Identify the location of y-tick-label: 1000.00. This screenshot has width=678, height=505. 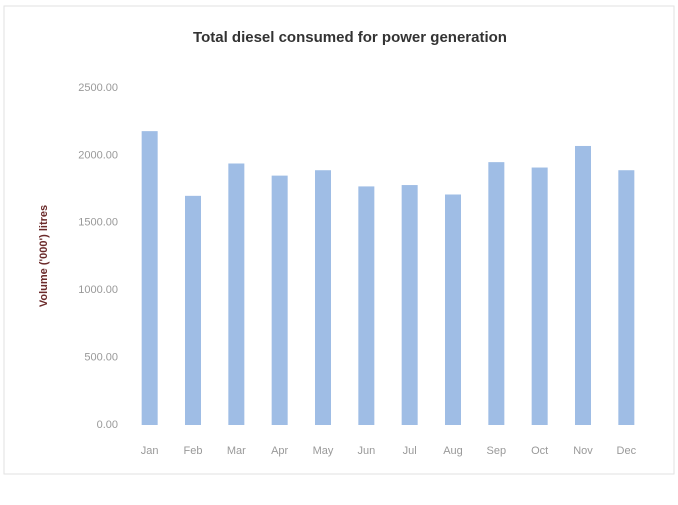
(98, 290).